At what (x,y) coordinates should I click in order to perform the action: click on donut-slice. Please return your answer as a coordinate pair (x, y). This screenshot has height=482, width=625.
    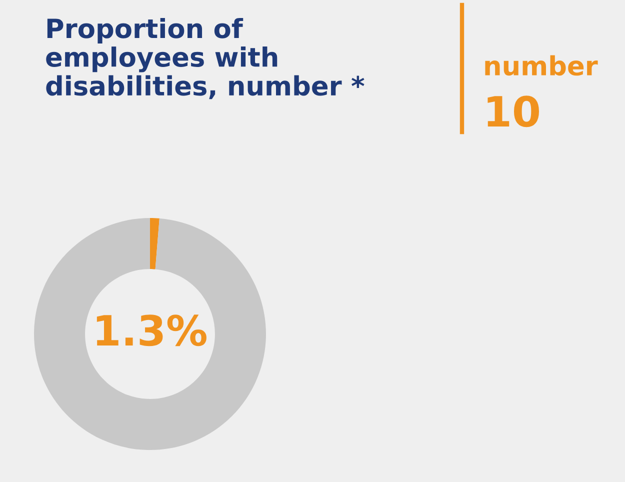
    Looking at the image, I should click on (155, 244).